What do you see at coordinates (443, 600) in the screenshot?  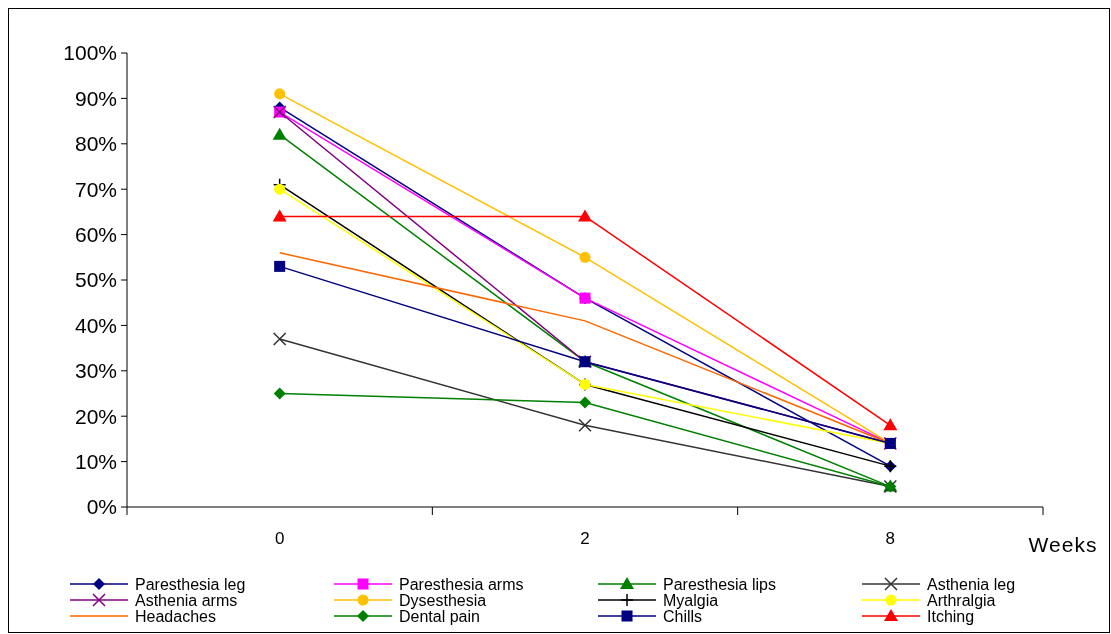 I see `legend-label: Dysesthesia` at bounding box center [443, 600].